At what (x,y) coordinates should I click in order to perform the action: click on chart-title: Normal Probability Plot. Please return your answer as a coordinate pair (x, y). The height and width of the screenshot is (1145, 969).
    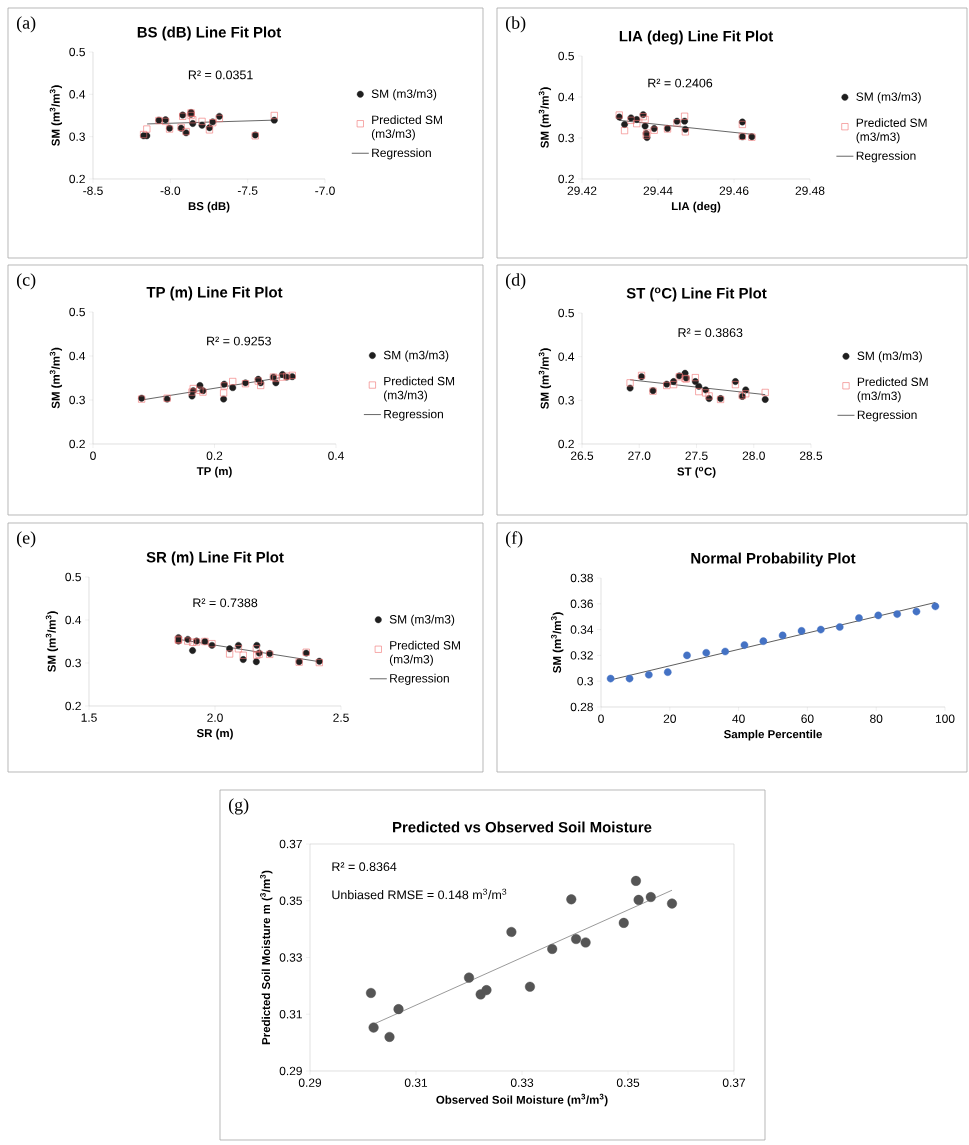
    Looking at the image, I should click on (773, 559).